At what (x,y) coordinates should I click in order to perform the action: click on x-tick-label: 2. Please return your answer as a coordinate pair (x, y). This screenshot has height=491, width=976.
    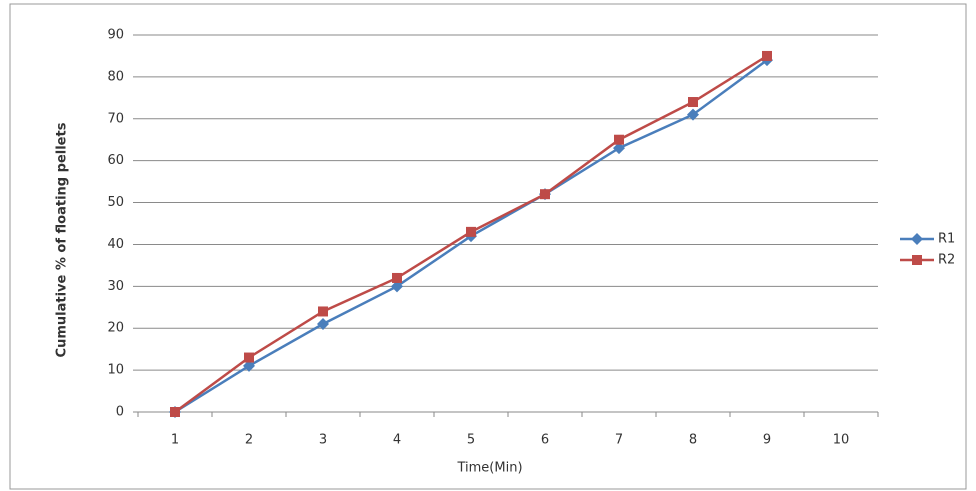
    Looking at the image, I should click on (249, 440).